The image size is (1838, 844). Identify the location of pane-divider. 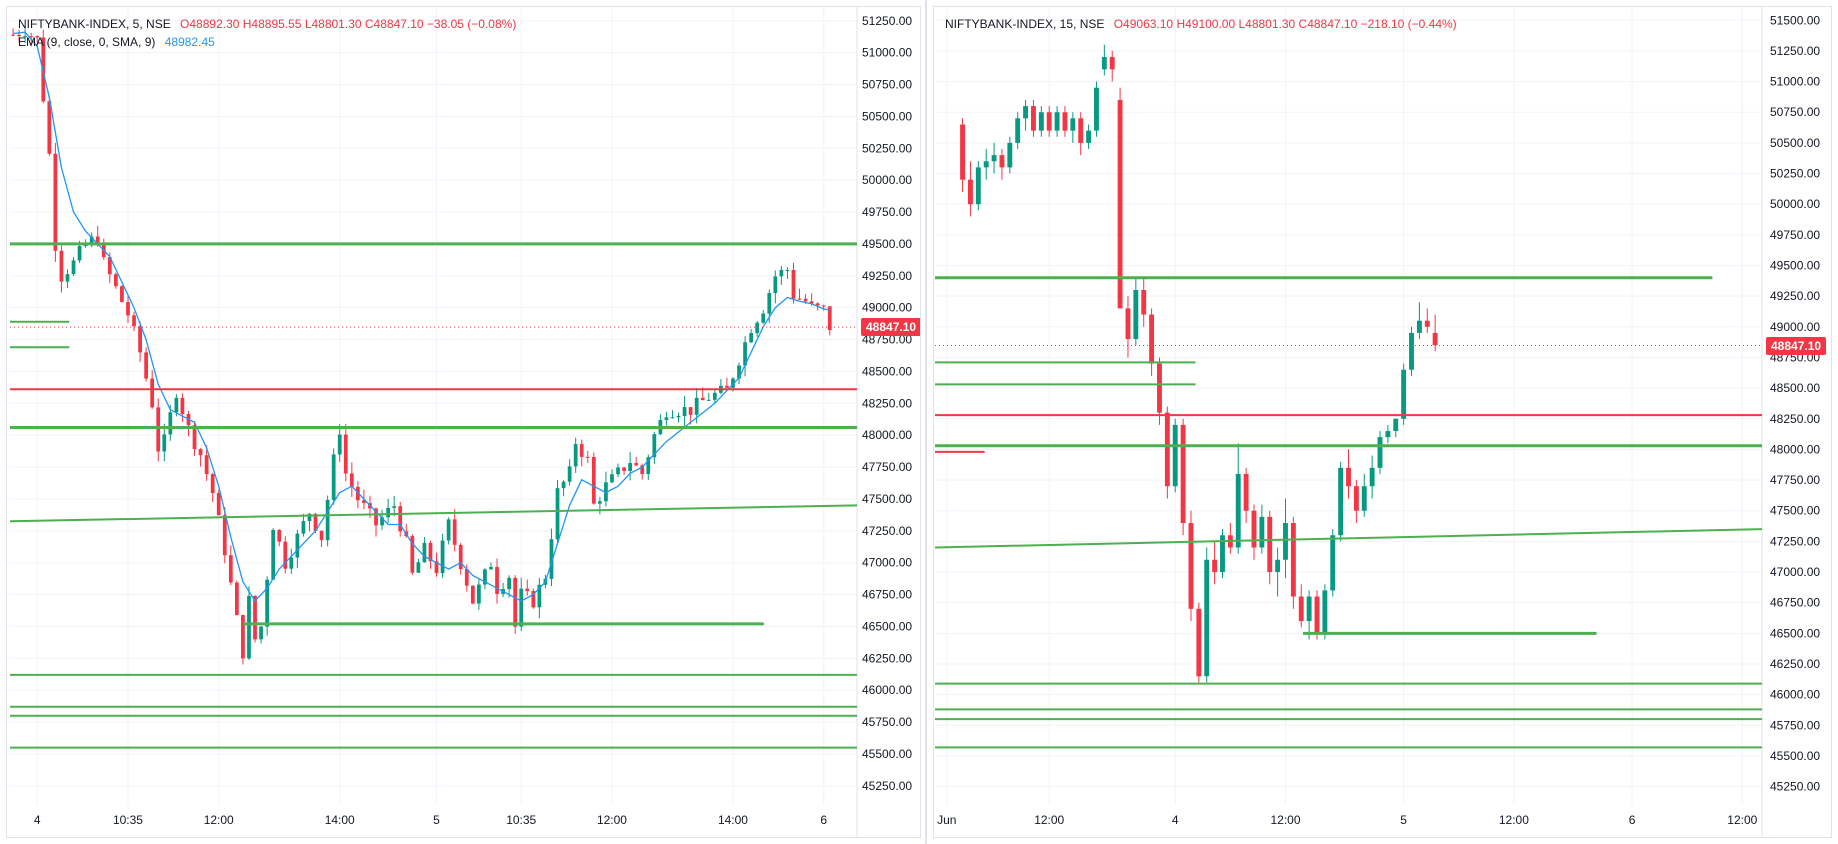
(926, 422).